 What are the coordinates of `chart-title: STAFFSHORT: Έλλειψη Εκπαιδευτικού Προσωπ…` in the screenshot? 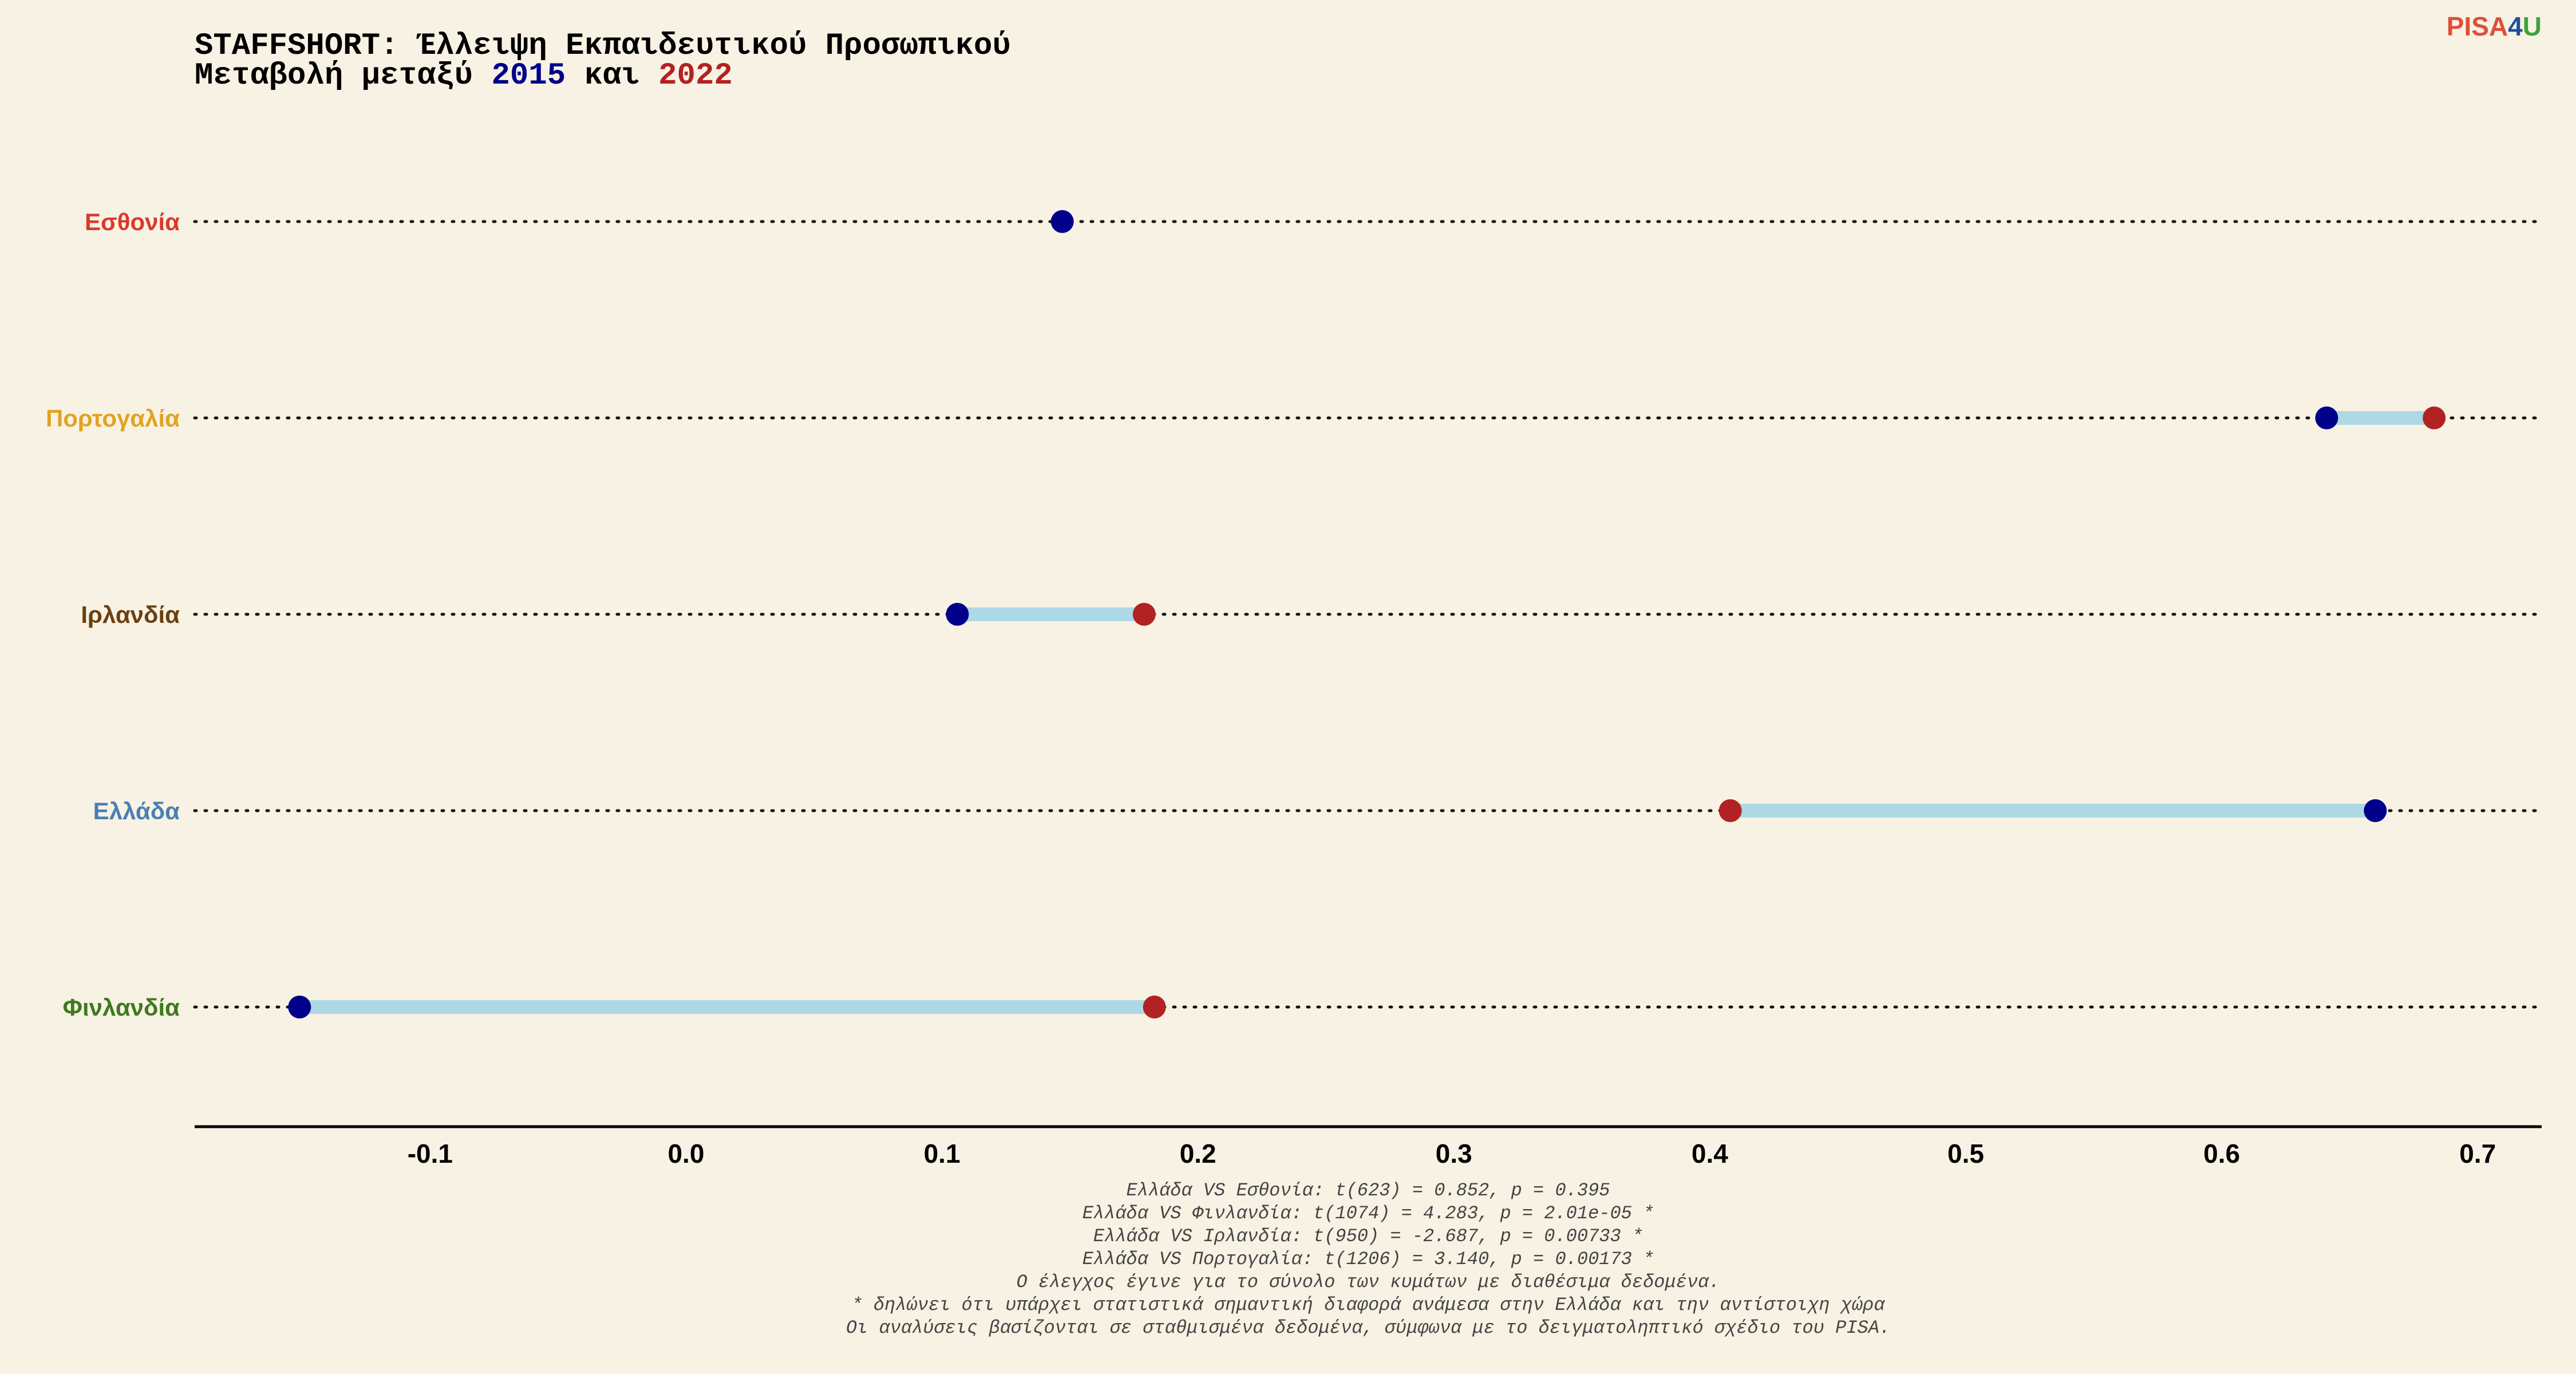 It's located at (603, 46).